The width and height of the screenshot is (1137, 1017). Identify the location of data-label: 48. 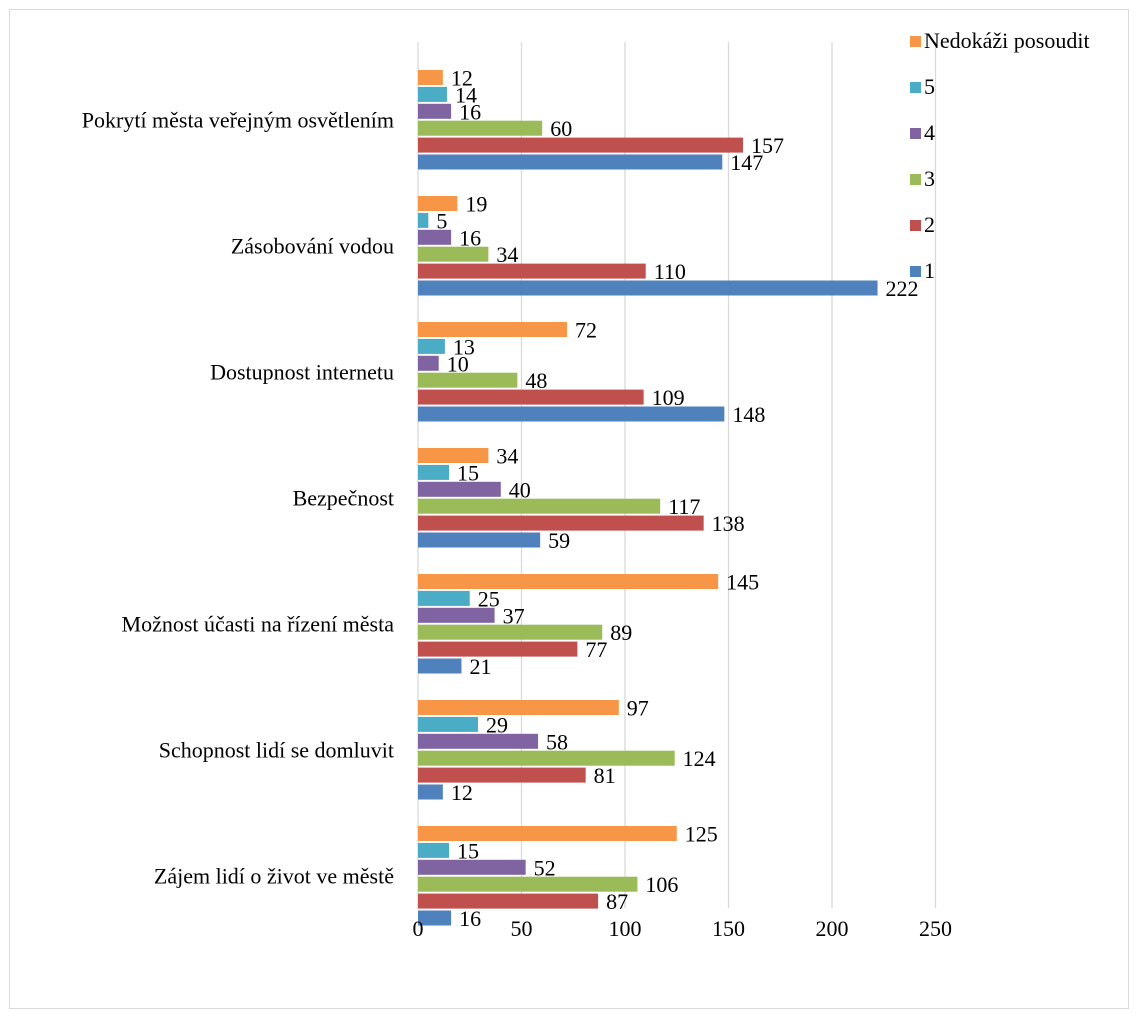
(536, 380).